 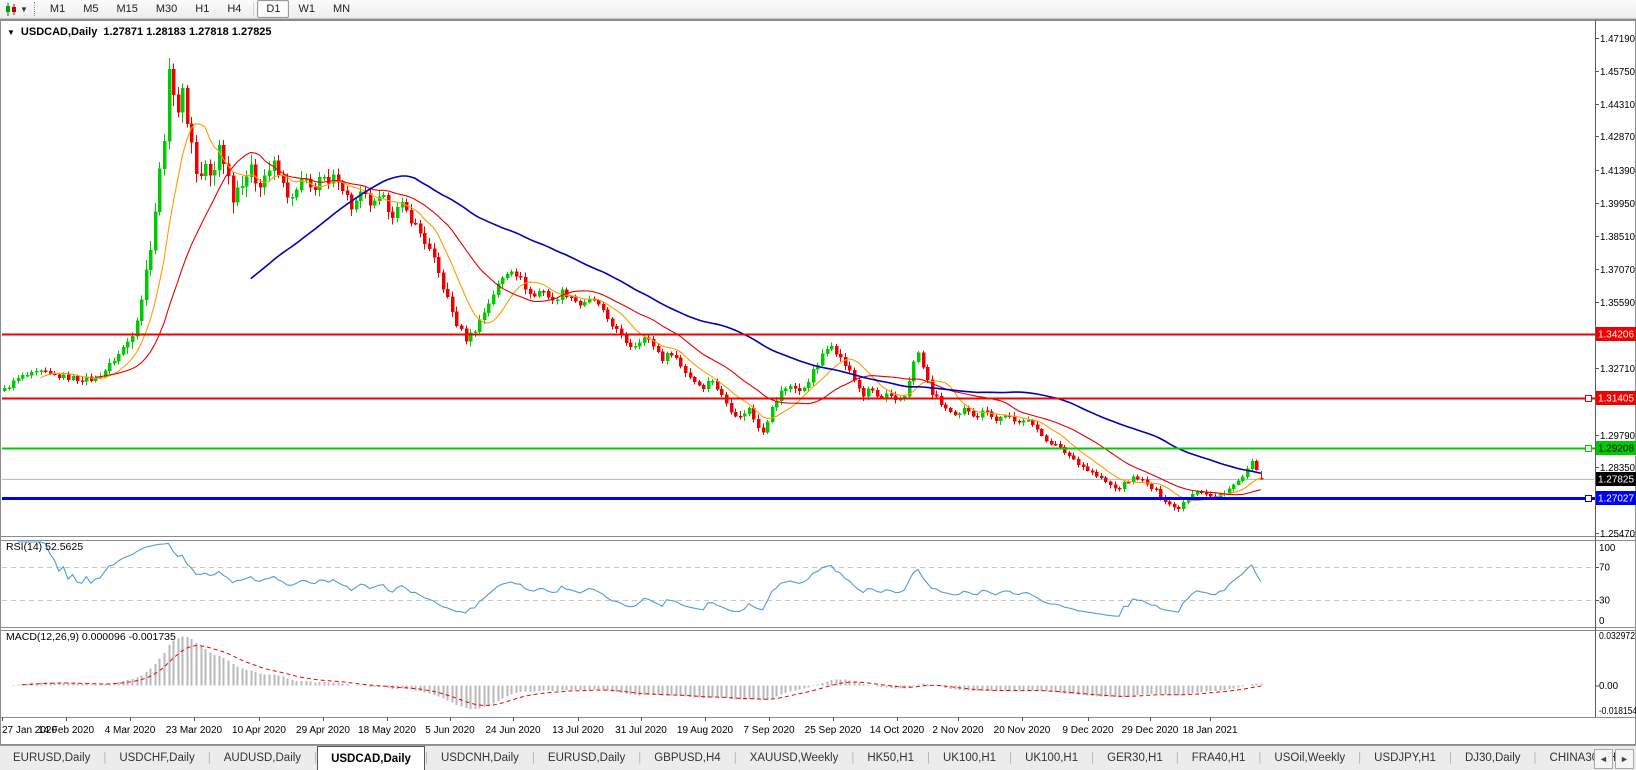 I want to click on timeframe-button-W1: W1, so click(x=306, y=9).